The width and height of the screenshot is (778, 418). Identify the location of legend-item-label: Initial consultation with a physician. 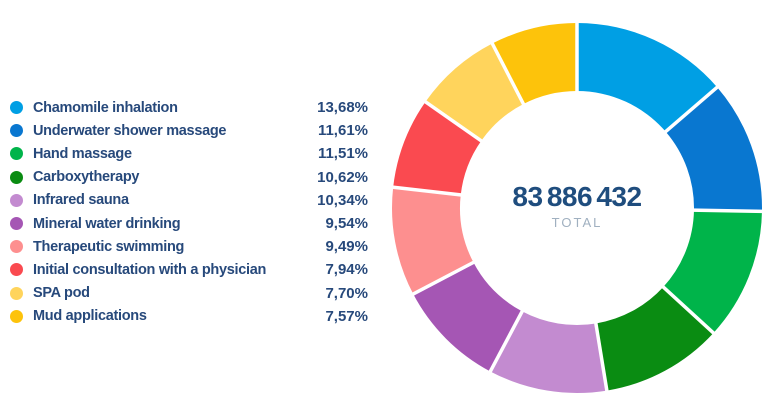
(150, 269).